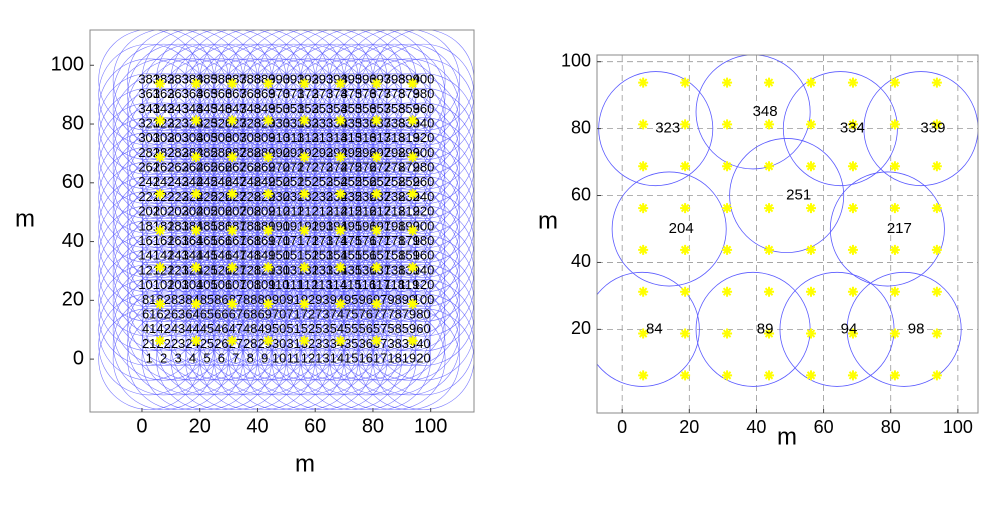 This screenshot has width=1000, height=506. Describe the element at coordinates (178, 225) in the screenshot. I see `node-label: 183` at that location.